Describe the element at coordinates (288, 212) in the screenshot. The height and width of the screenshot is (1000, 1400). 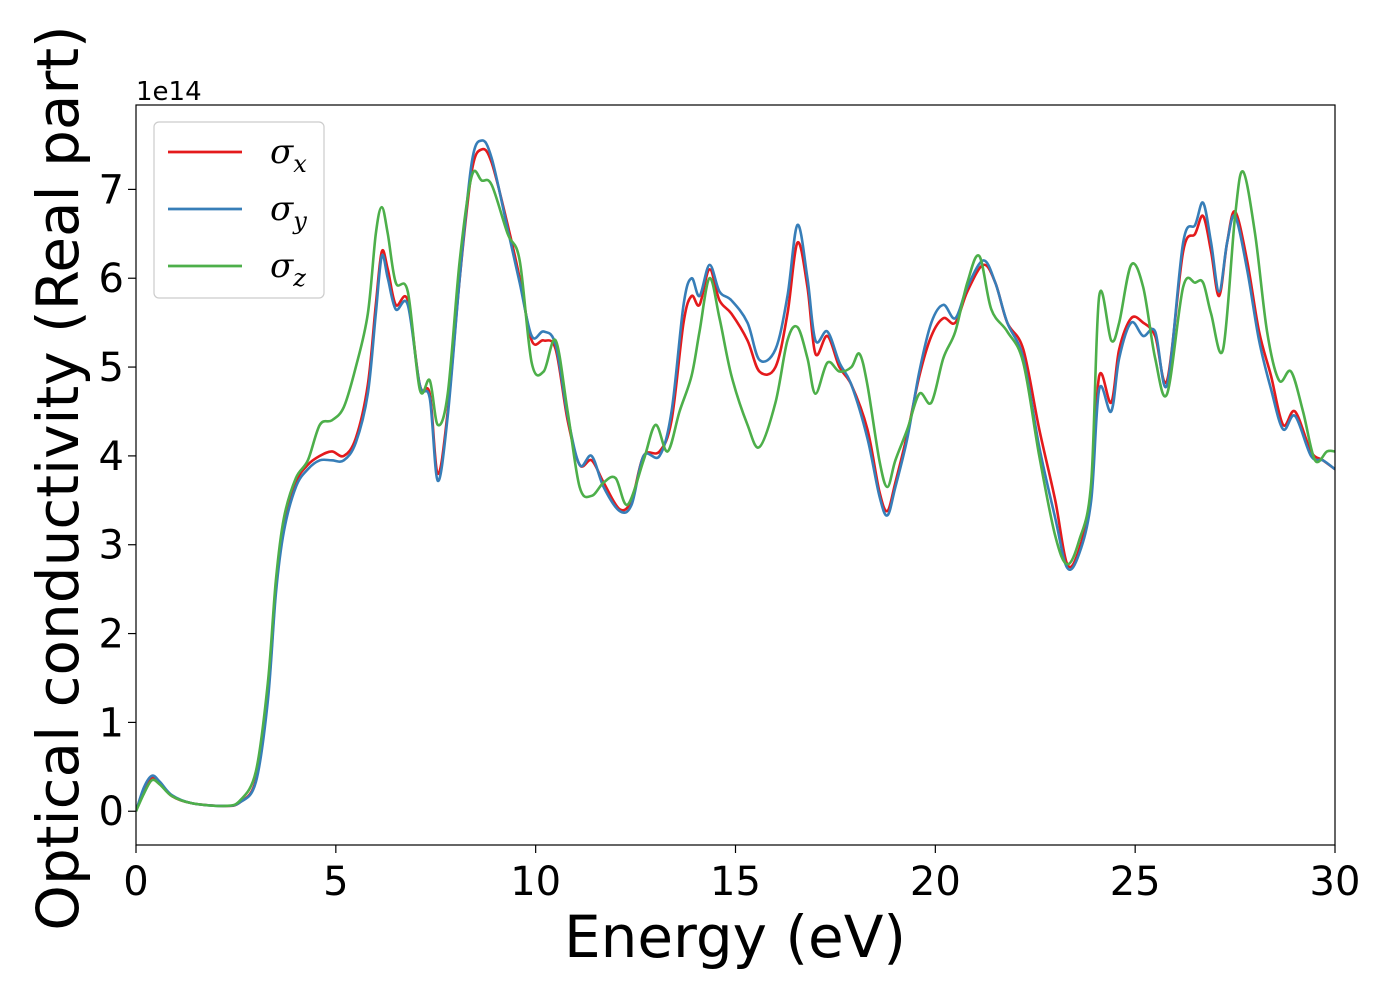
I see `legend-label-sigma-y: σy` at that location.